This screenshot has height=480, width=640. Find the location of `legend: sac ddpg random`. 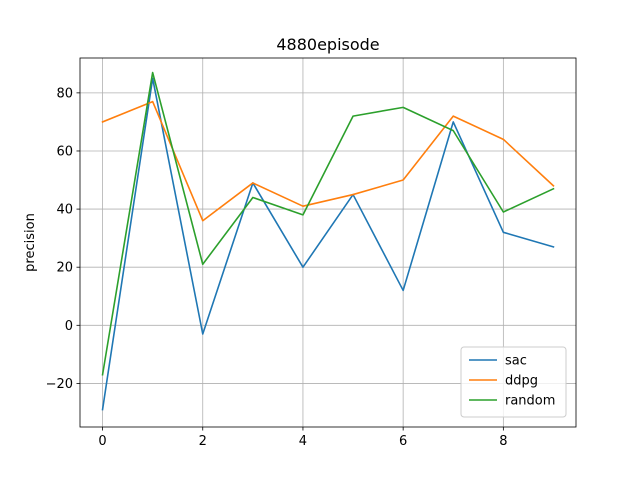

legend: sac ddpg random is located at coordinates (513, 382).